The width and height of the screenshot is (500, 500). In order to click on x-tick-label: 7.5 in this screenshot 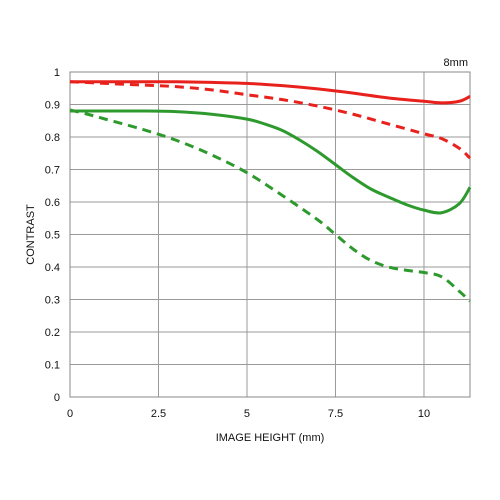, I will do `click(335, 414)`.